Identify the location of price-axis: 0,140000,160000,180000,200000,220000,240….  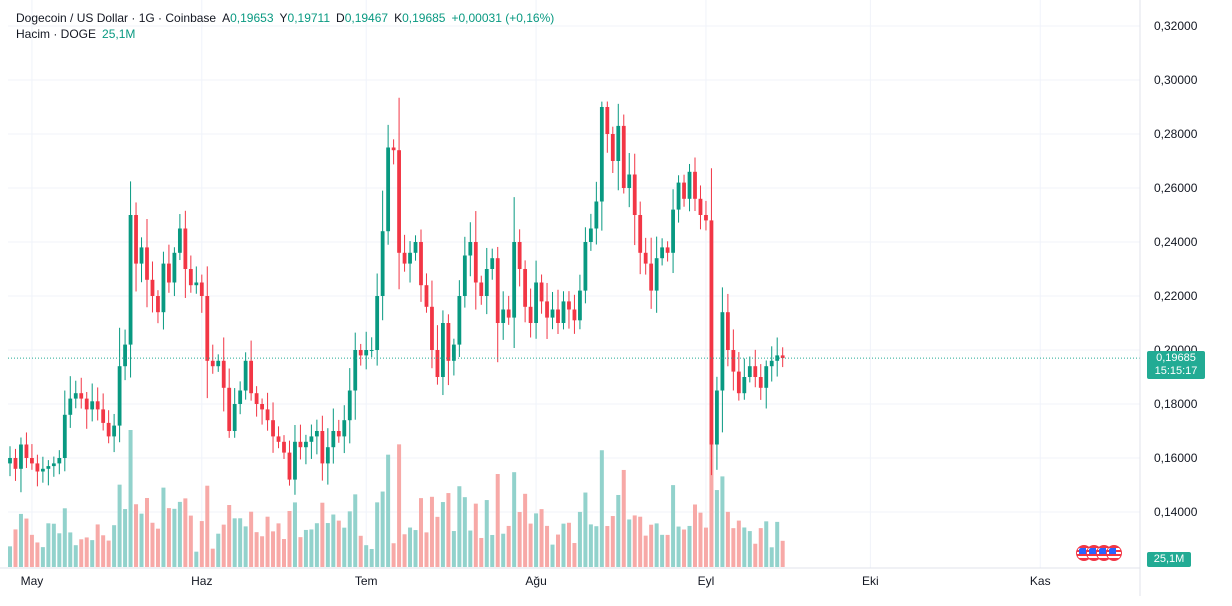
(1168, 298).